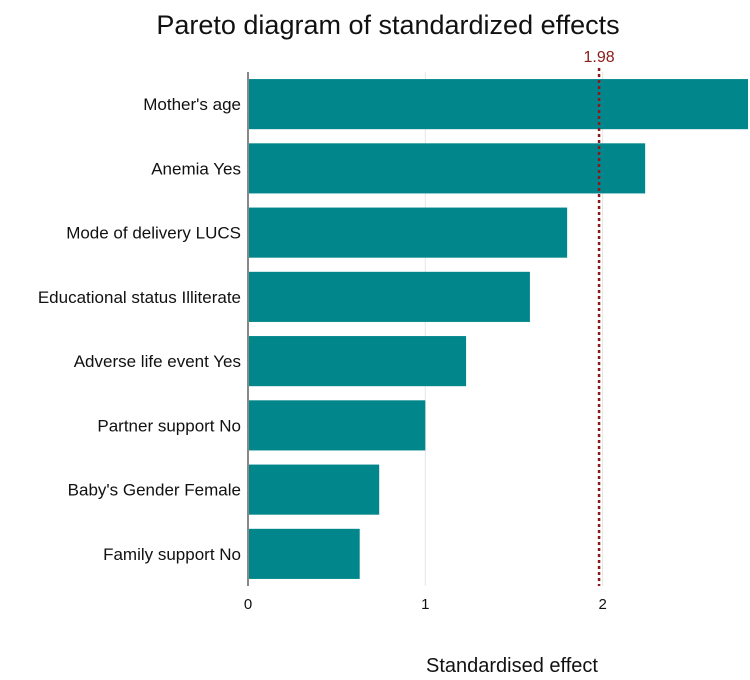 The height and width of the screenshot is (680, 750). What do you see at coordinates (248, 604) in the screenshot?
I see `x-tick-label: 0` at bounding box center [248, 604].